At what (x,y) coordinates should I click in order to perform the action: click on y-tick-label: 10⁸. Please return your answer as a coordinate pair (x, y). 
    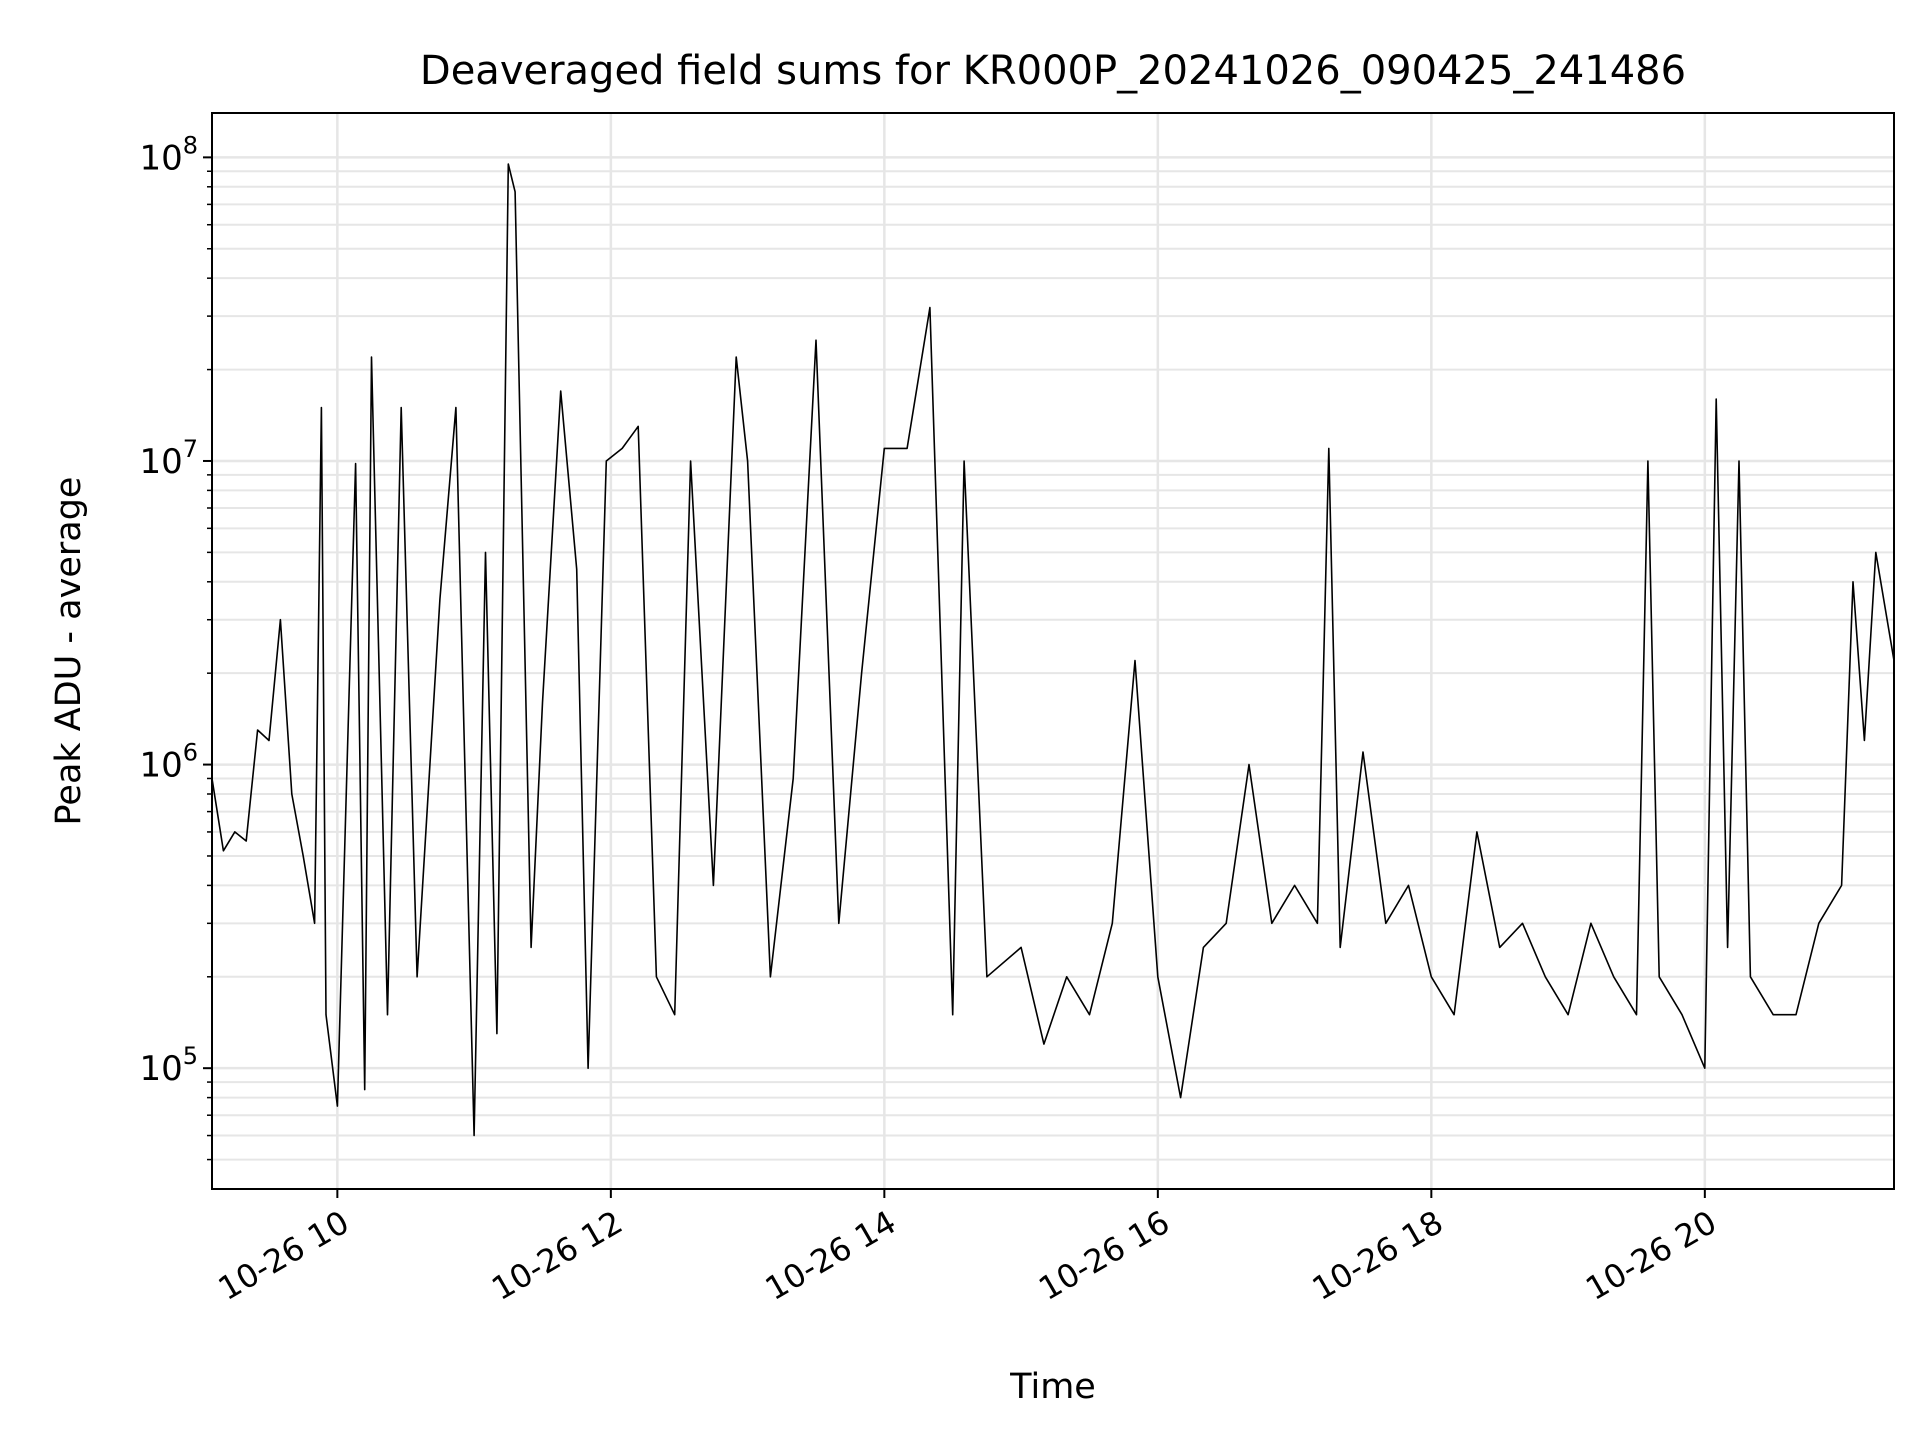
    Looking at the image, I should click on (168, 154).